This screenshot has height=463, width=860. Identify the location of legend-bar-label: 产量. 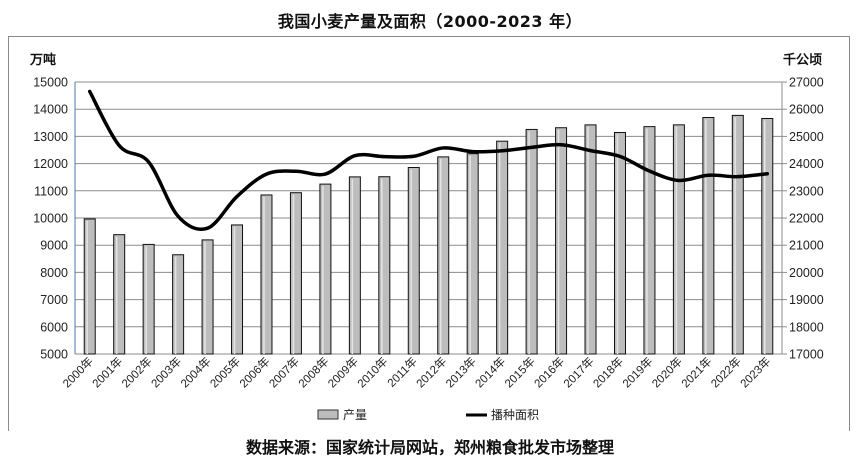
(355, 415).